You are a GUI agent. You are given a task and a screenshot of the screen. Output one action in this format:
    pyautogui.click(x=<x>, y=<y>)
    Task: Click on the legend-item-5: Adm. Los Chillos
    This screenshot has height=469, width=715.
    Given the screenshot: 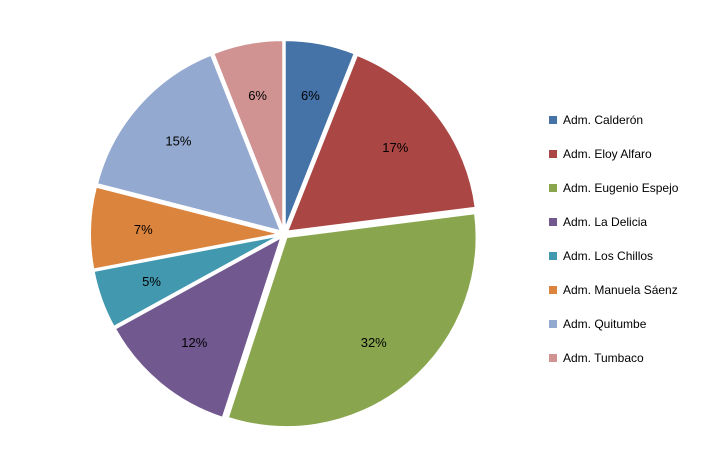 What is the action you would take?
    pyautogui.click(x=613, y=256)
    